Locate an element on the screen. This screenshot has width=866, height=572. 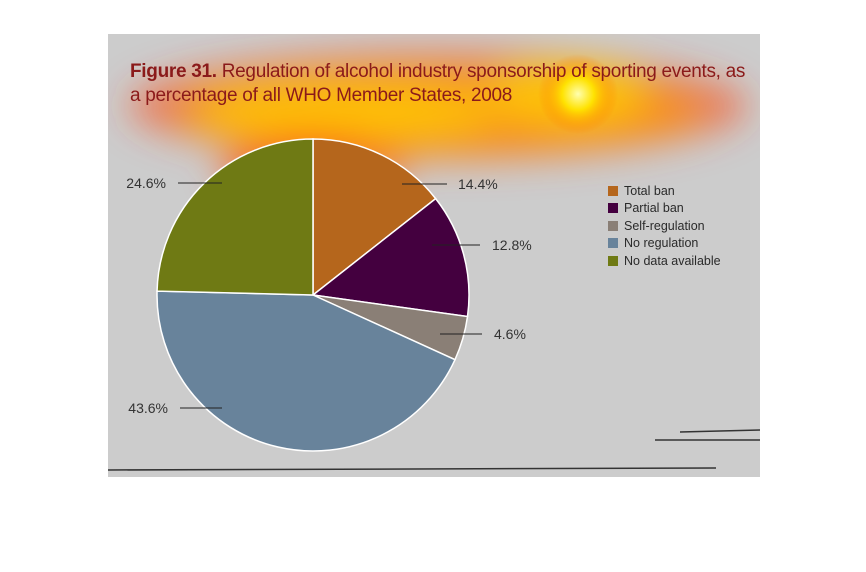
slice-label: 14.4% is located at coordinates (478, 184).